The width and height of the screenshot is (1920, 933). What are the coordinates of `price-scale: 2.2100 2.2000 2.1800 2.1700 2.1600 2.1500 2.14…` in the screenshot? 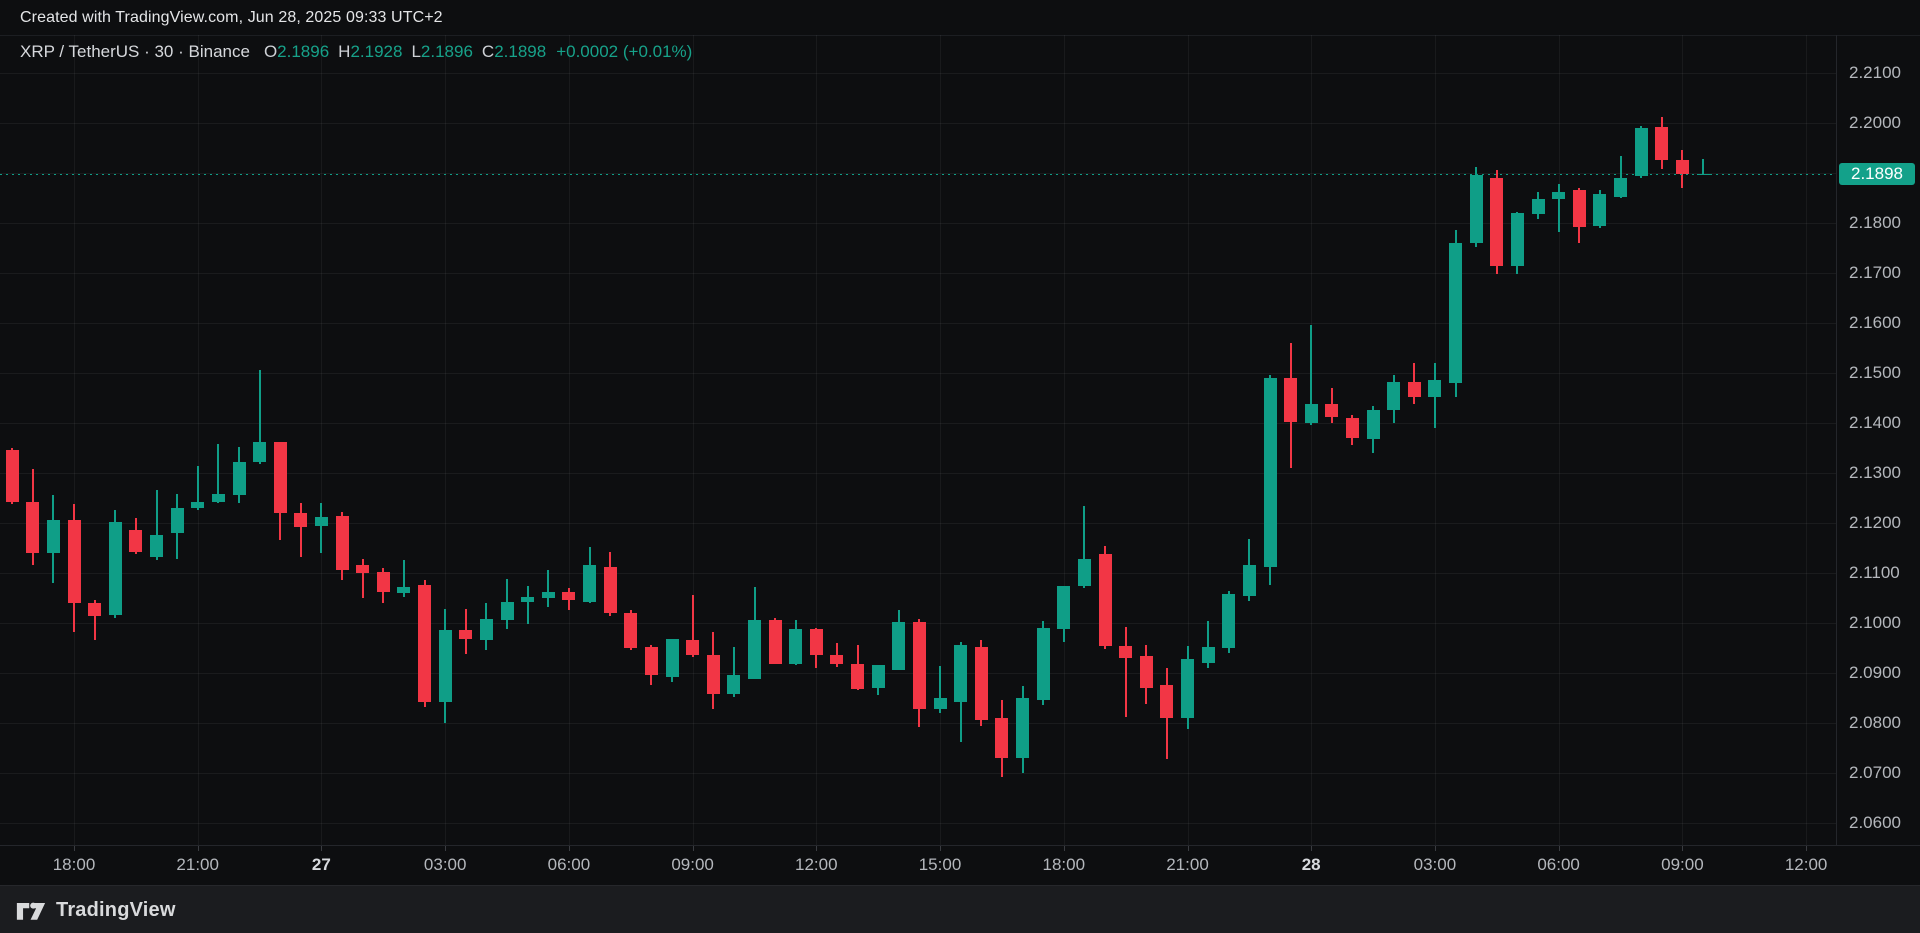 It's located at (1878, 440).